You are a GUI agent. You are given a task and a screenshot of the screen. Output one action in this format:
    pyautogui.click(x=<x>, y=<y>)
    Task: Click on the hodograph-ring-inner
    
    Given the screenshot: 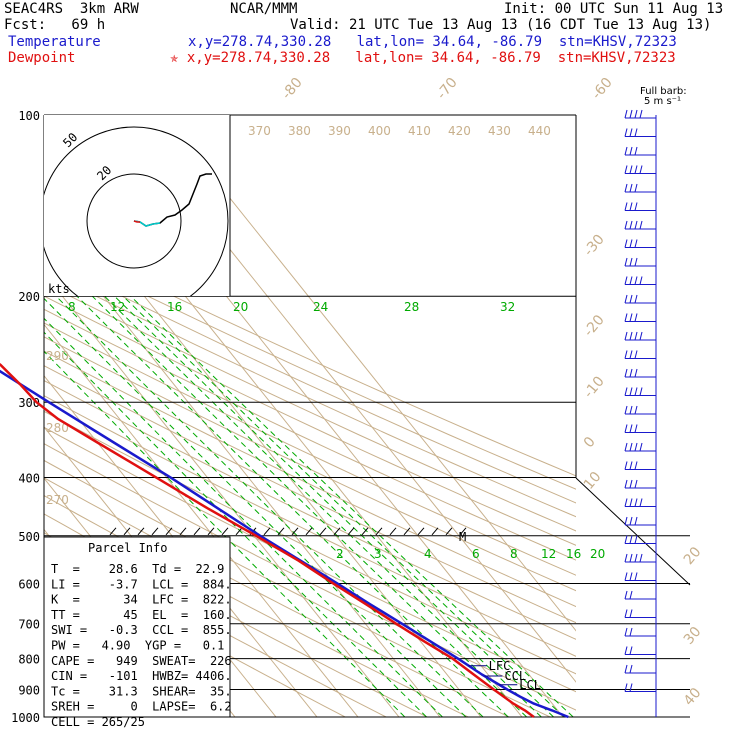 What is the action you would take?
    pyautogui.click(x=134, y=221)
    